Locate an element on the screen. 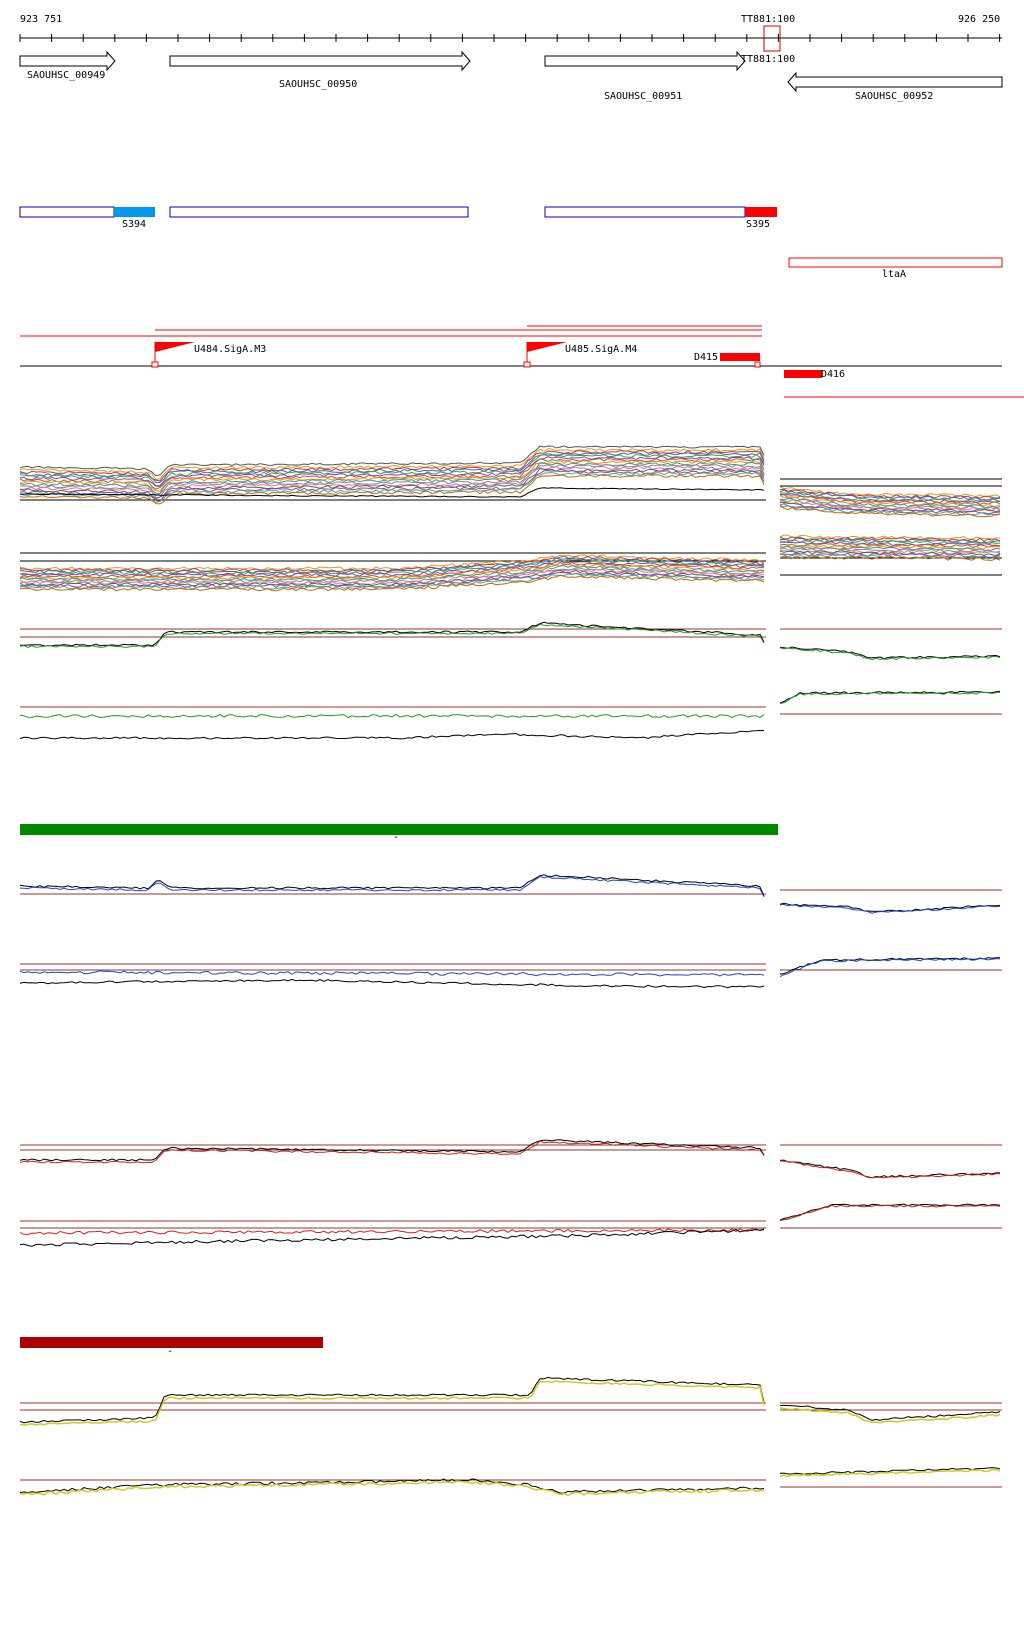  promoter-tss-u485 is located at coordinates (527, 364).